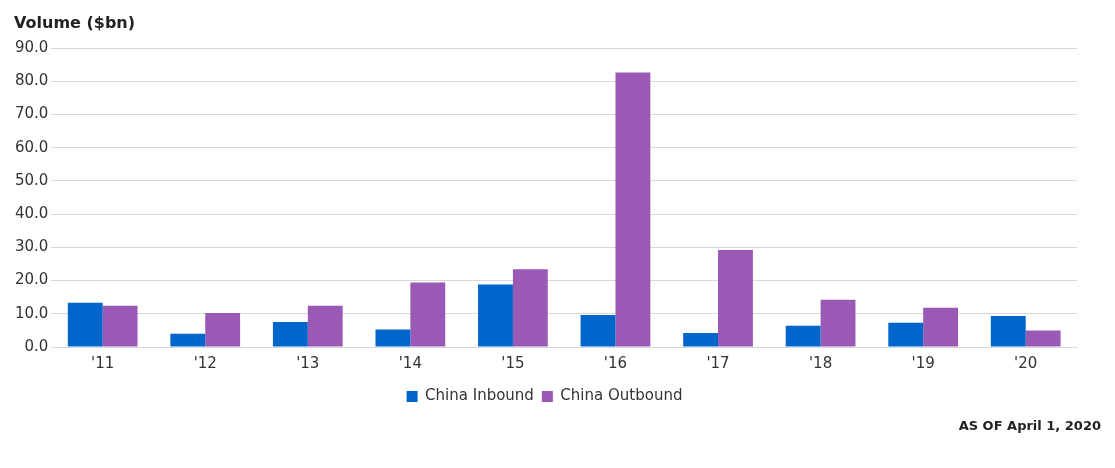 The image size is (1115, 468). Describe the element at coordinates (31, 246) in the screenshot. I see `y-tick-label: 30.0` at that location.